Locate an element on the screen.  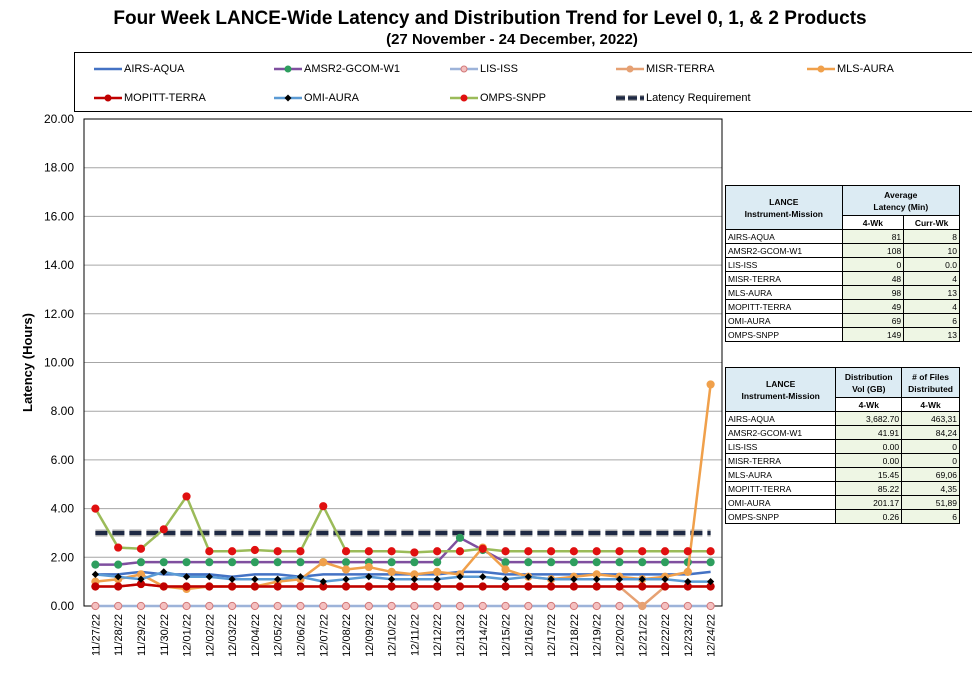
x-tick-label: 12/08/22 is located at coordinates (347, 635).